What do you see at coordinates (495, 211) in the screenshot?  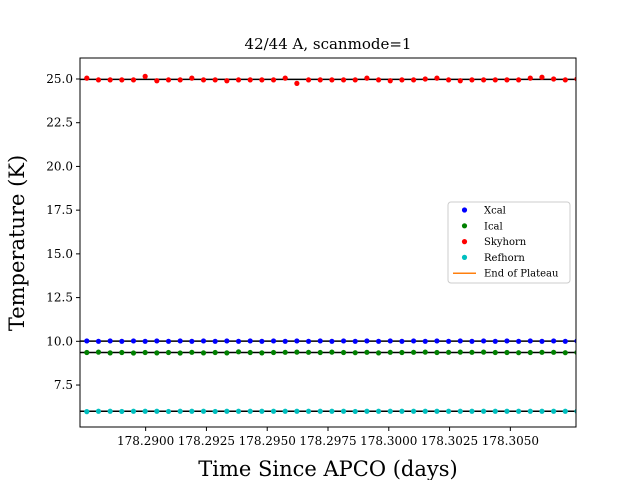 I see `legend-label-xcal: Xcal` at bounding box center [495, 211].